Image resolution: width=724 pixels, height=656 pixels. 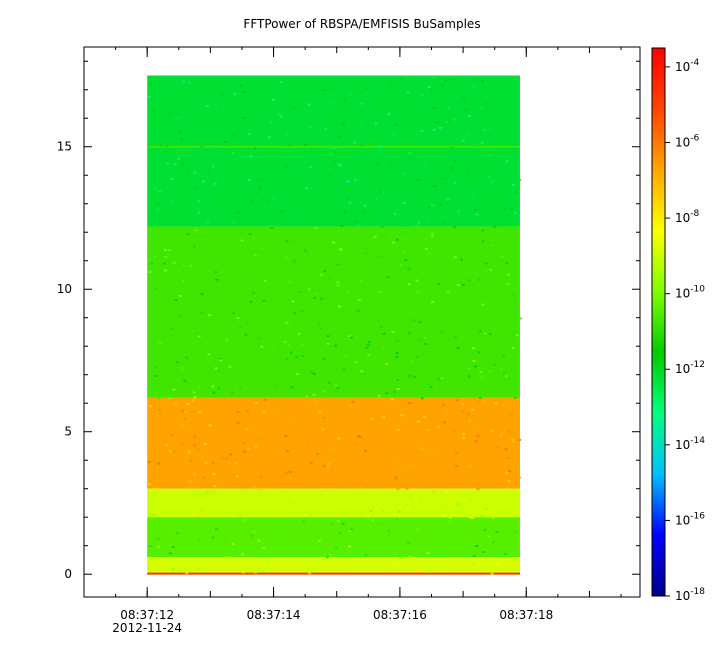 What do you see at coordinates (400, 615) in the screenshot?
I see `x-tick-label: 08:37:16` at bounding box center [400, 615].